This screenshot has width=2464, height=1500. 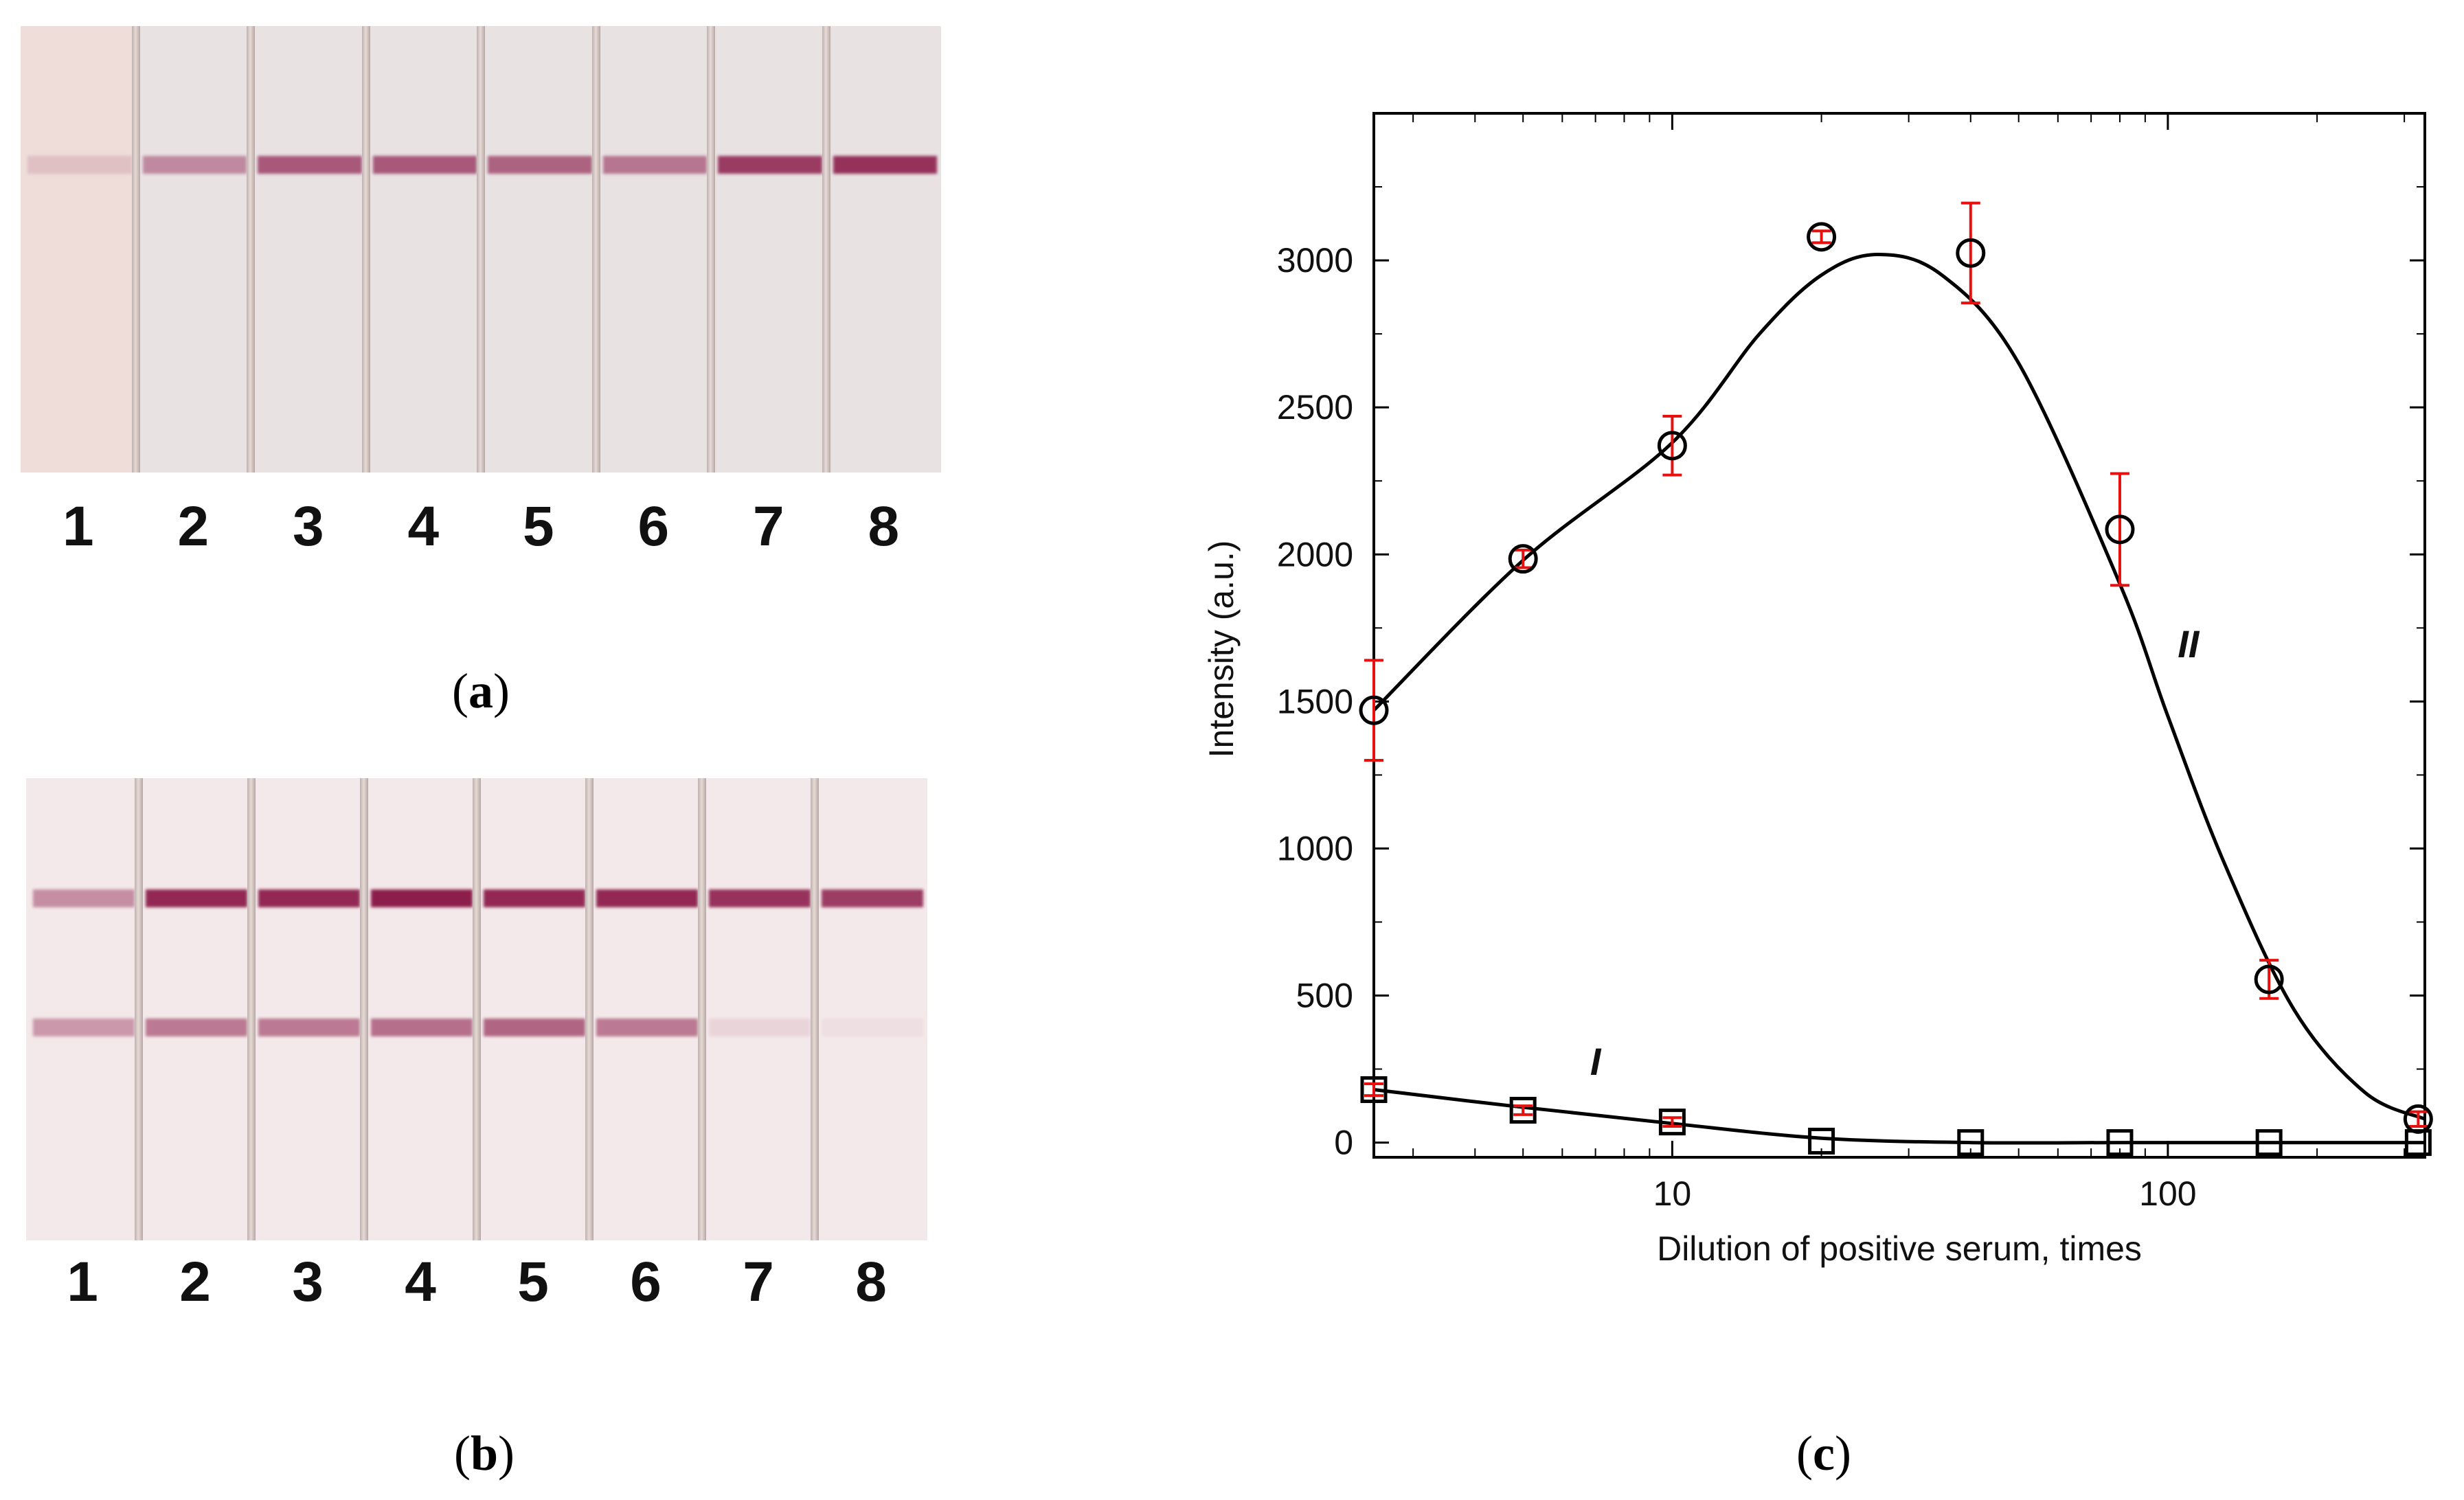 What do you see at coordinates (476, 1288) in the screenshot?
I see `panel-b-lane-labels: 1 2 3 4 5 6 7 8` at bounding box center [476, 1288].